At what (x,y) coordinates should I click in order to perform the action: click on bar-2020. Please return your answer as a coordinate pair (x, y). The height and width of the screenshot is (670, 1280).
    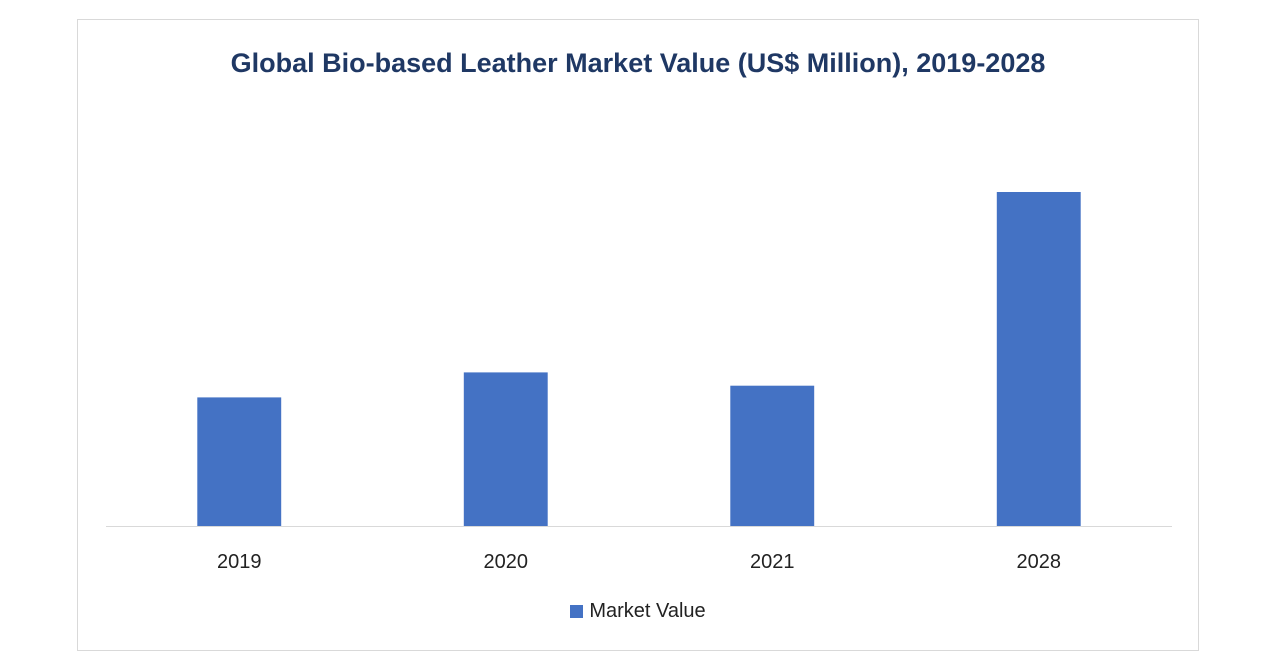
    Looking at the image, I should click on (505, 449).